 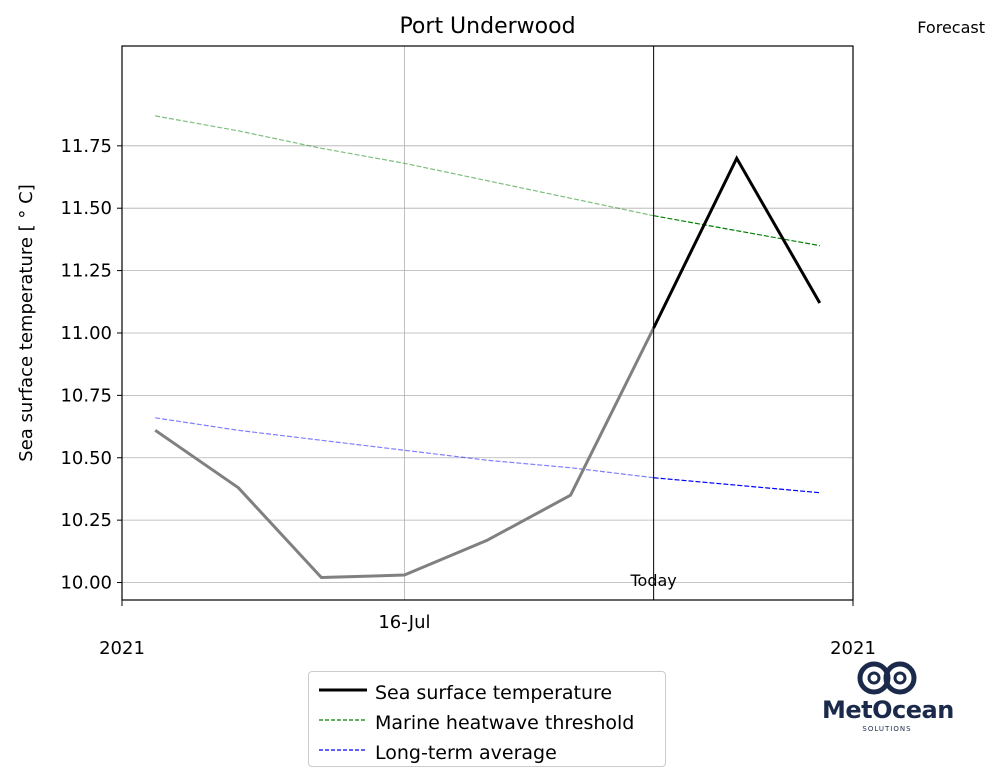 What do you see at coordinates (86, 271) in the screenshot?
I see `y-tick-label: 11.25` at bounding box center [86, 271].